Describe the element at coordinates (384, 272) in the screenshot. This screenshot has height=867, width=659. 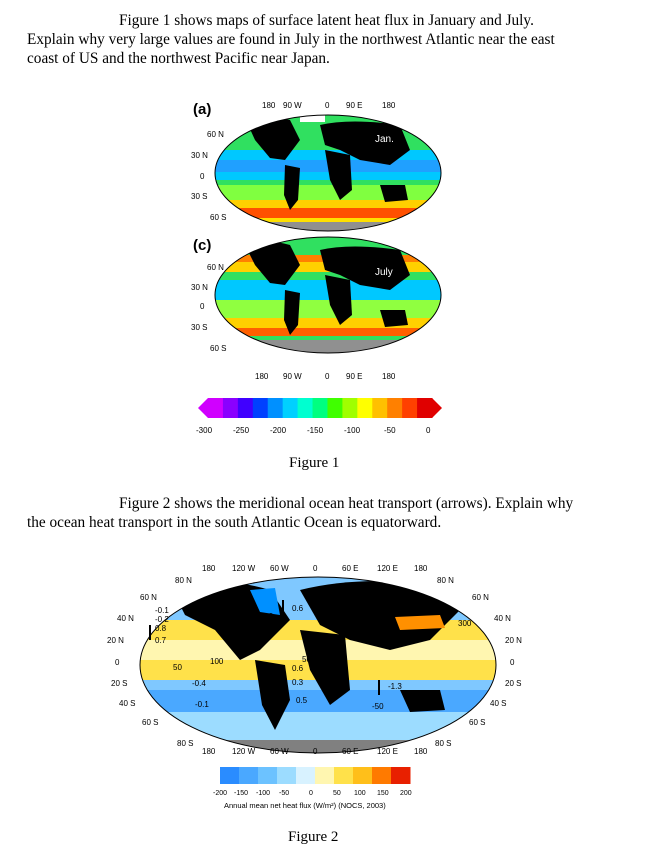
I see `map-c-month-label: July` at that location.